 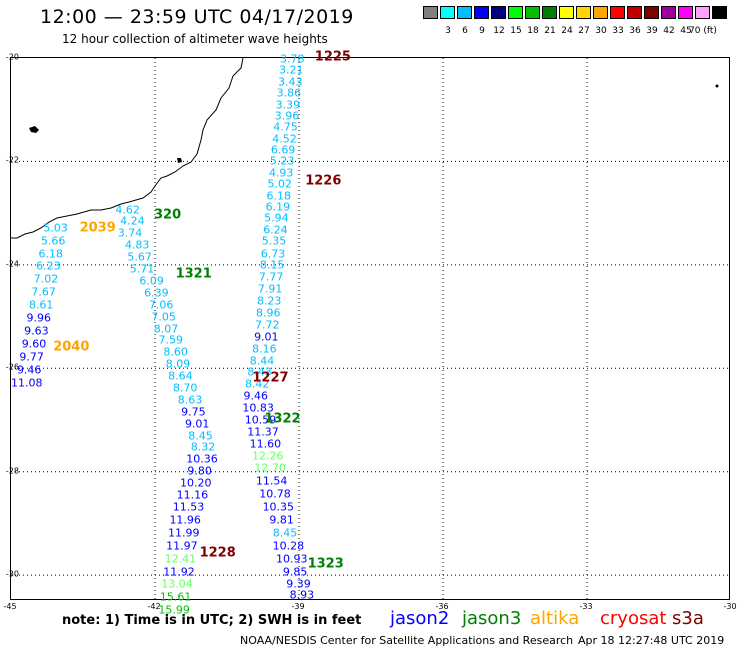 What do you see at coordinates (197, 17) in the screenshot?
I see `map-title: 12:00 — 23:59 UTC 04/17/2019` at bounding box center [197, 17].